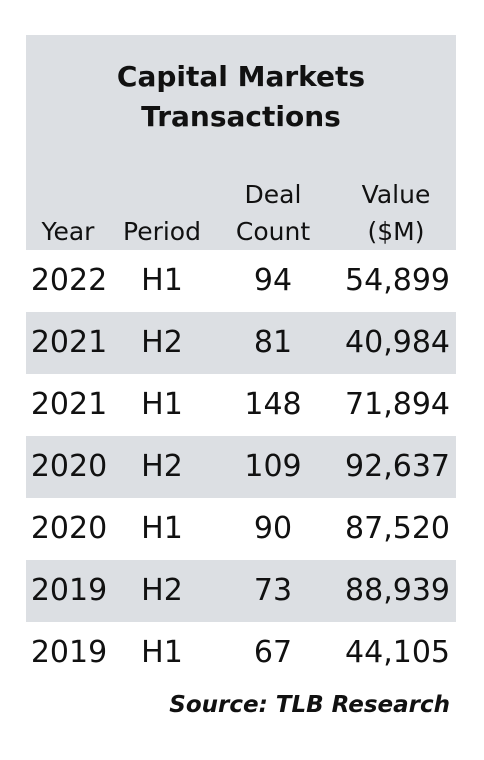  Describe the element at coordinates (397, 342) in the screenshot. I see `table-cell: 40,984` at that location.